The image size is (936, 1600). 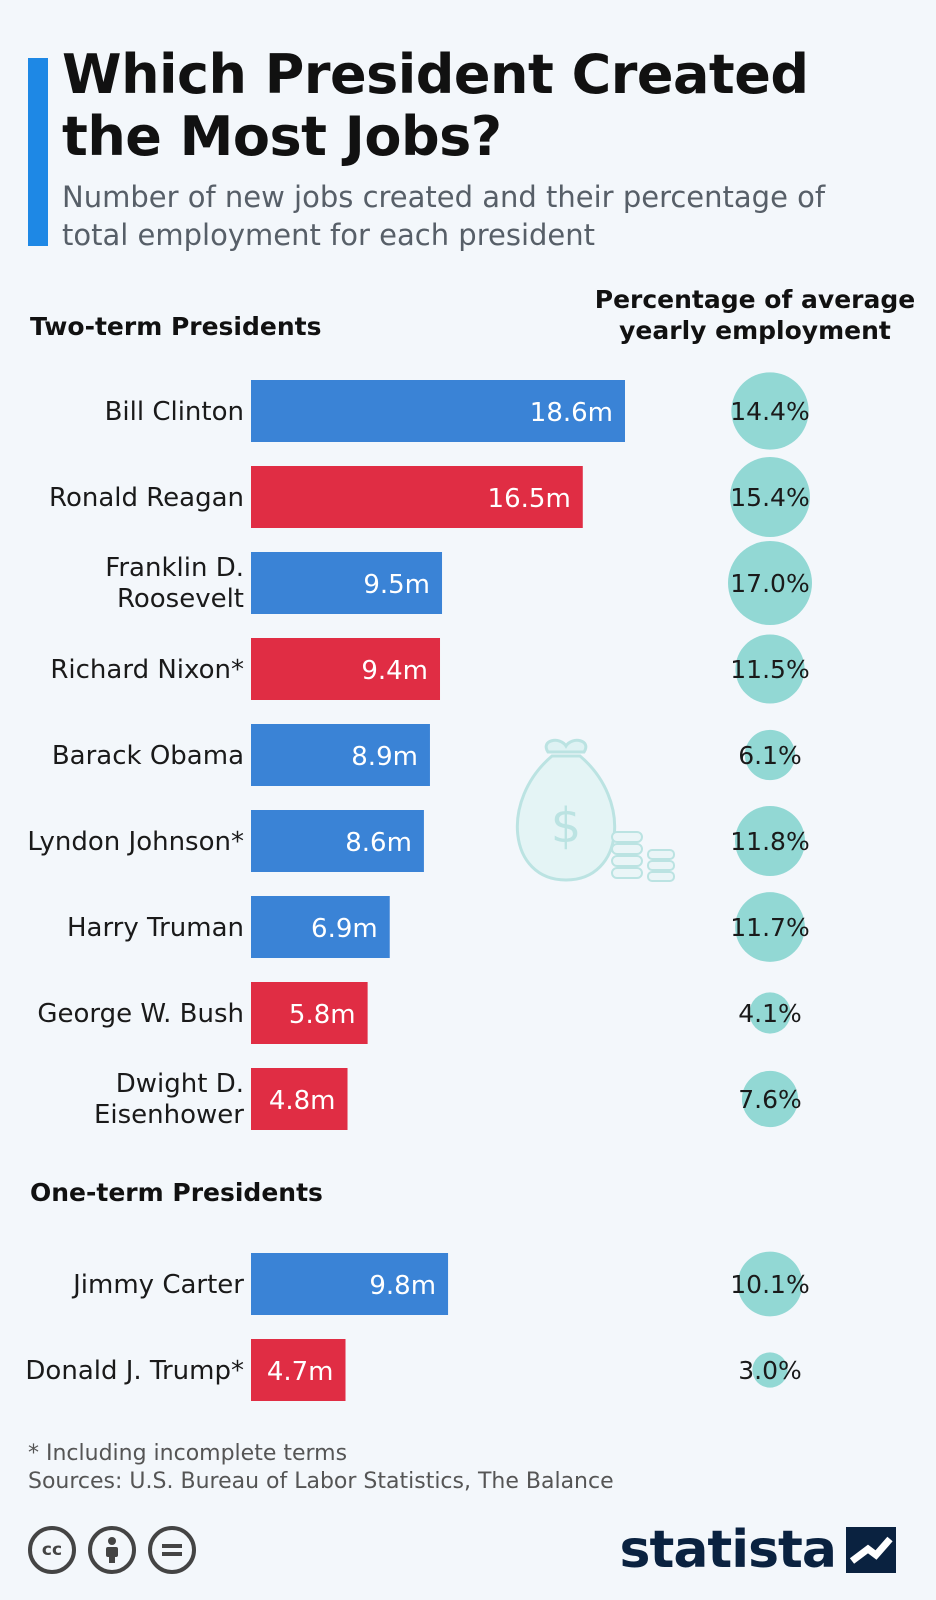 I want to click on president-name-label: Donald J. Trump*, so click(x=134, y=1371).